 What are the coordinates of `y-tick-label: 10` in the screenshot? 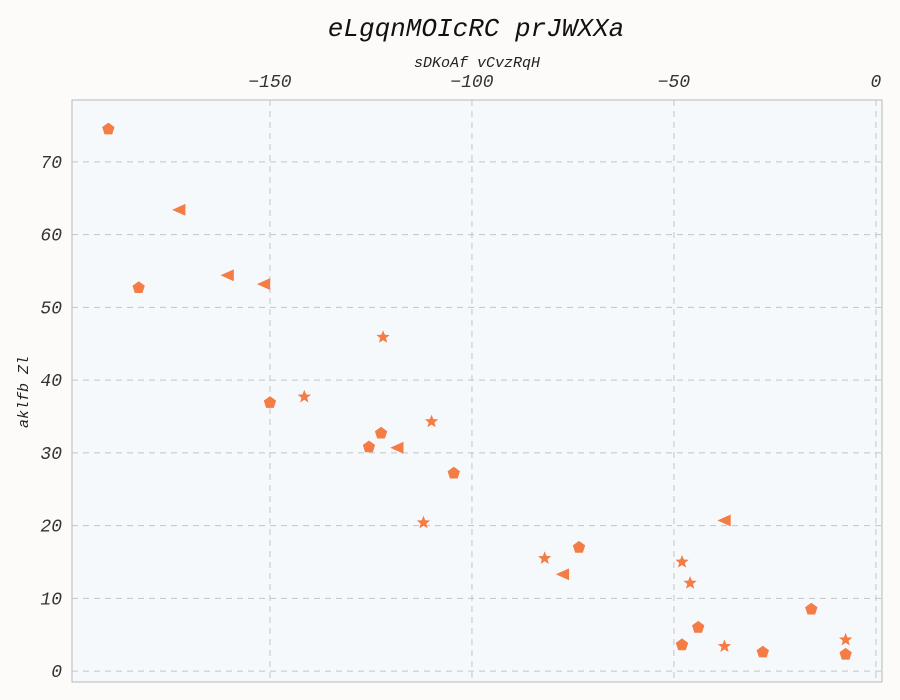 It's located at (51, 600).